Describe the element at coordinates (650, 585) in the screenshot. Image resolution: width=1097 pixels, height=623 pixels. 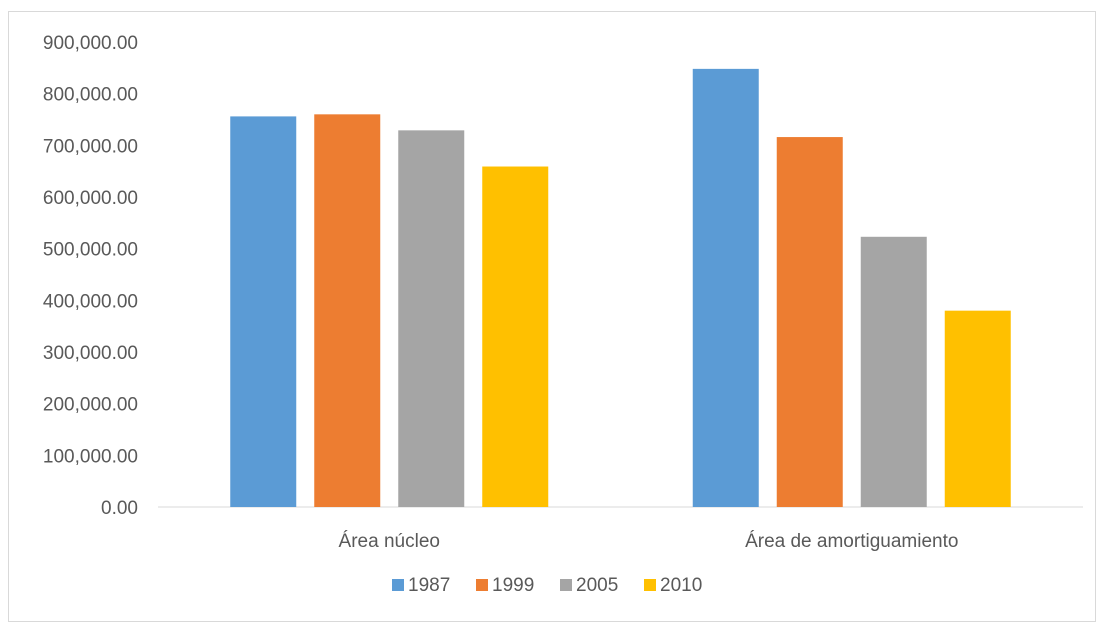
I see `legend-swatch-2010` at that location.